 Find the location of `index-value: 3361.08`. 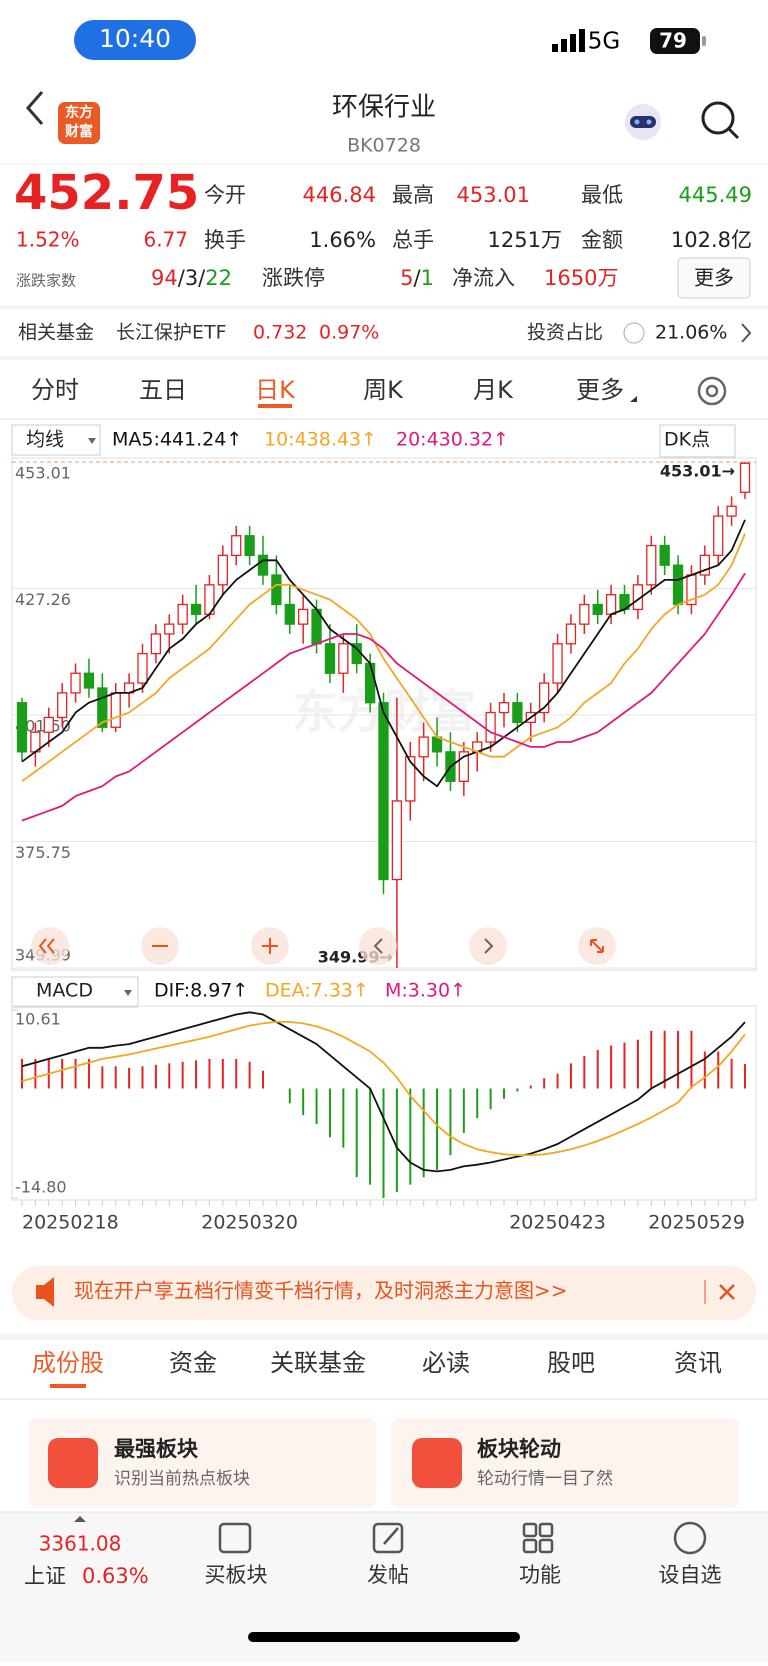

index-value: 3361.08 is located at coordinates (80, 1544).